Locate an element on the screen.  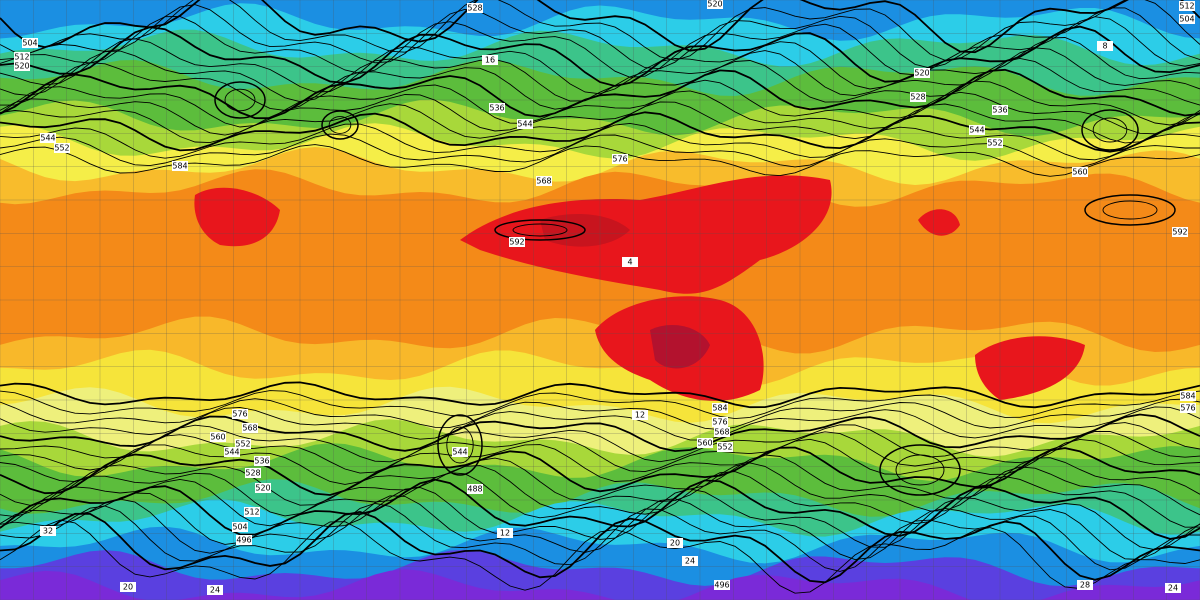
contour-label: 496 is located at coordinates (721, 585).